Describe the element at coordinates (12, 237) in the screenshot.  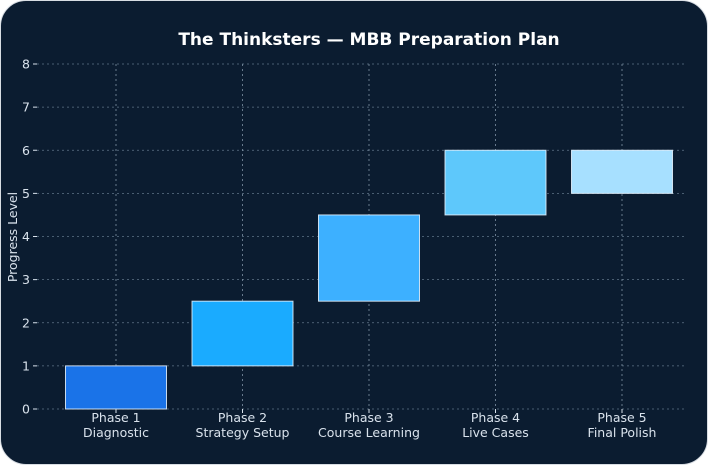
I see `y-axis-label: Progress Level` at that location.